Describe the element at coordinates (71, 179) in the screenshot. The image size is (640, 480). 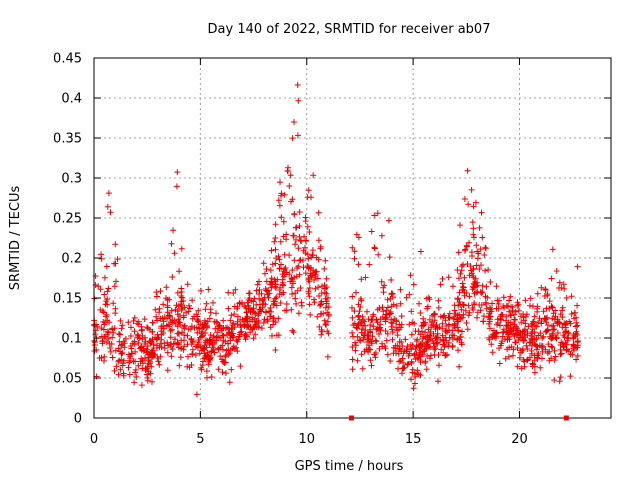
I see `y-tick-label: 0.3` at that location.